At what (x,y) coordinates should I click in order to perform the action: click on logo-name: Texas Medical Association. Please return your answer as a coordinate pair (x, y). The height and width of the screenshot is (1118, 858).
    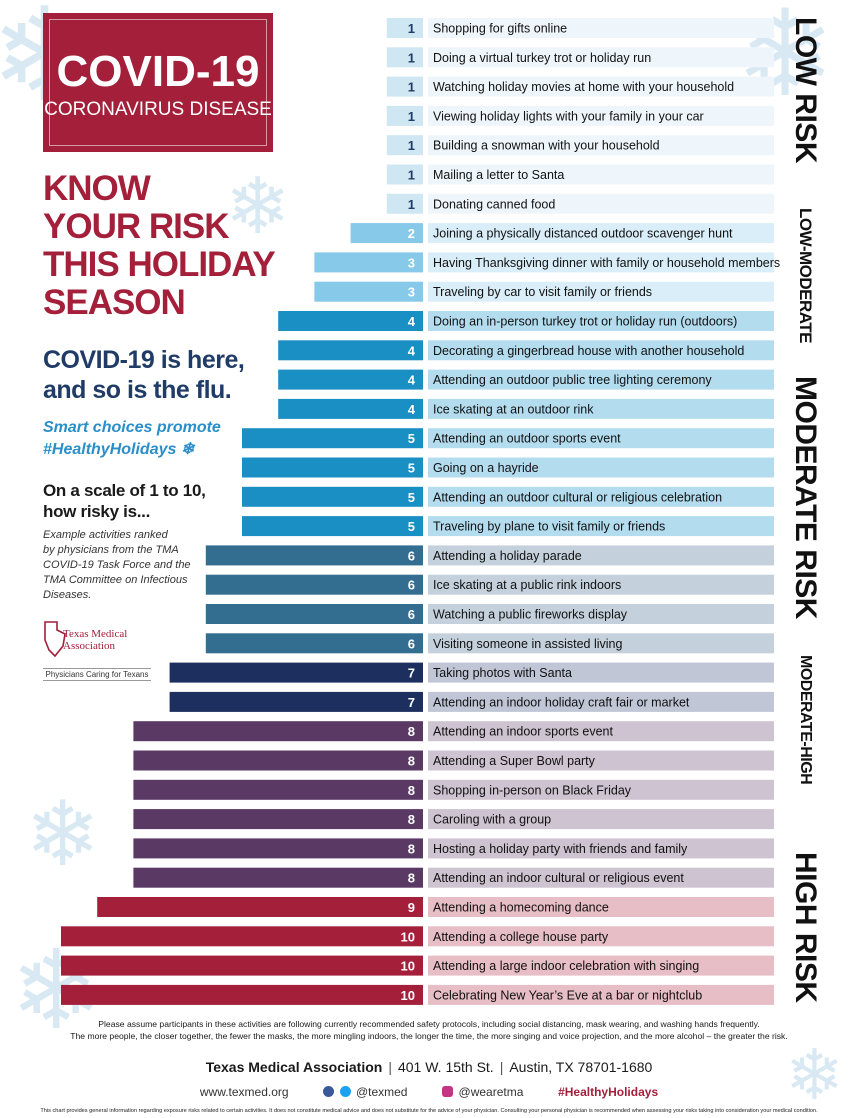
    Looking at the image, I should click on (95, 640).